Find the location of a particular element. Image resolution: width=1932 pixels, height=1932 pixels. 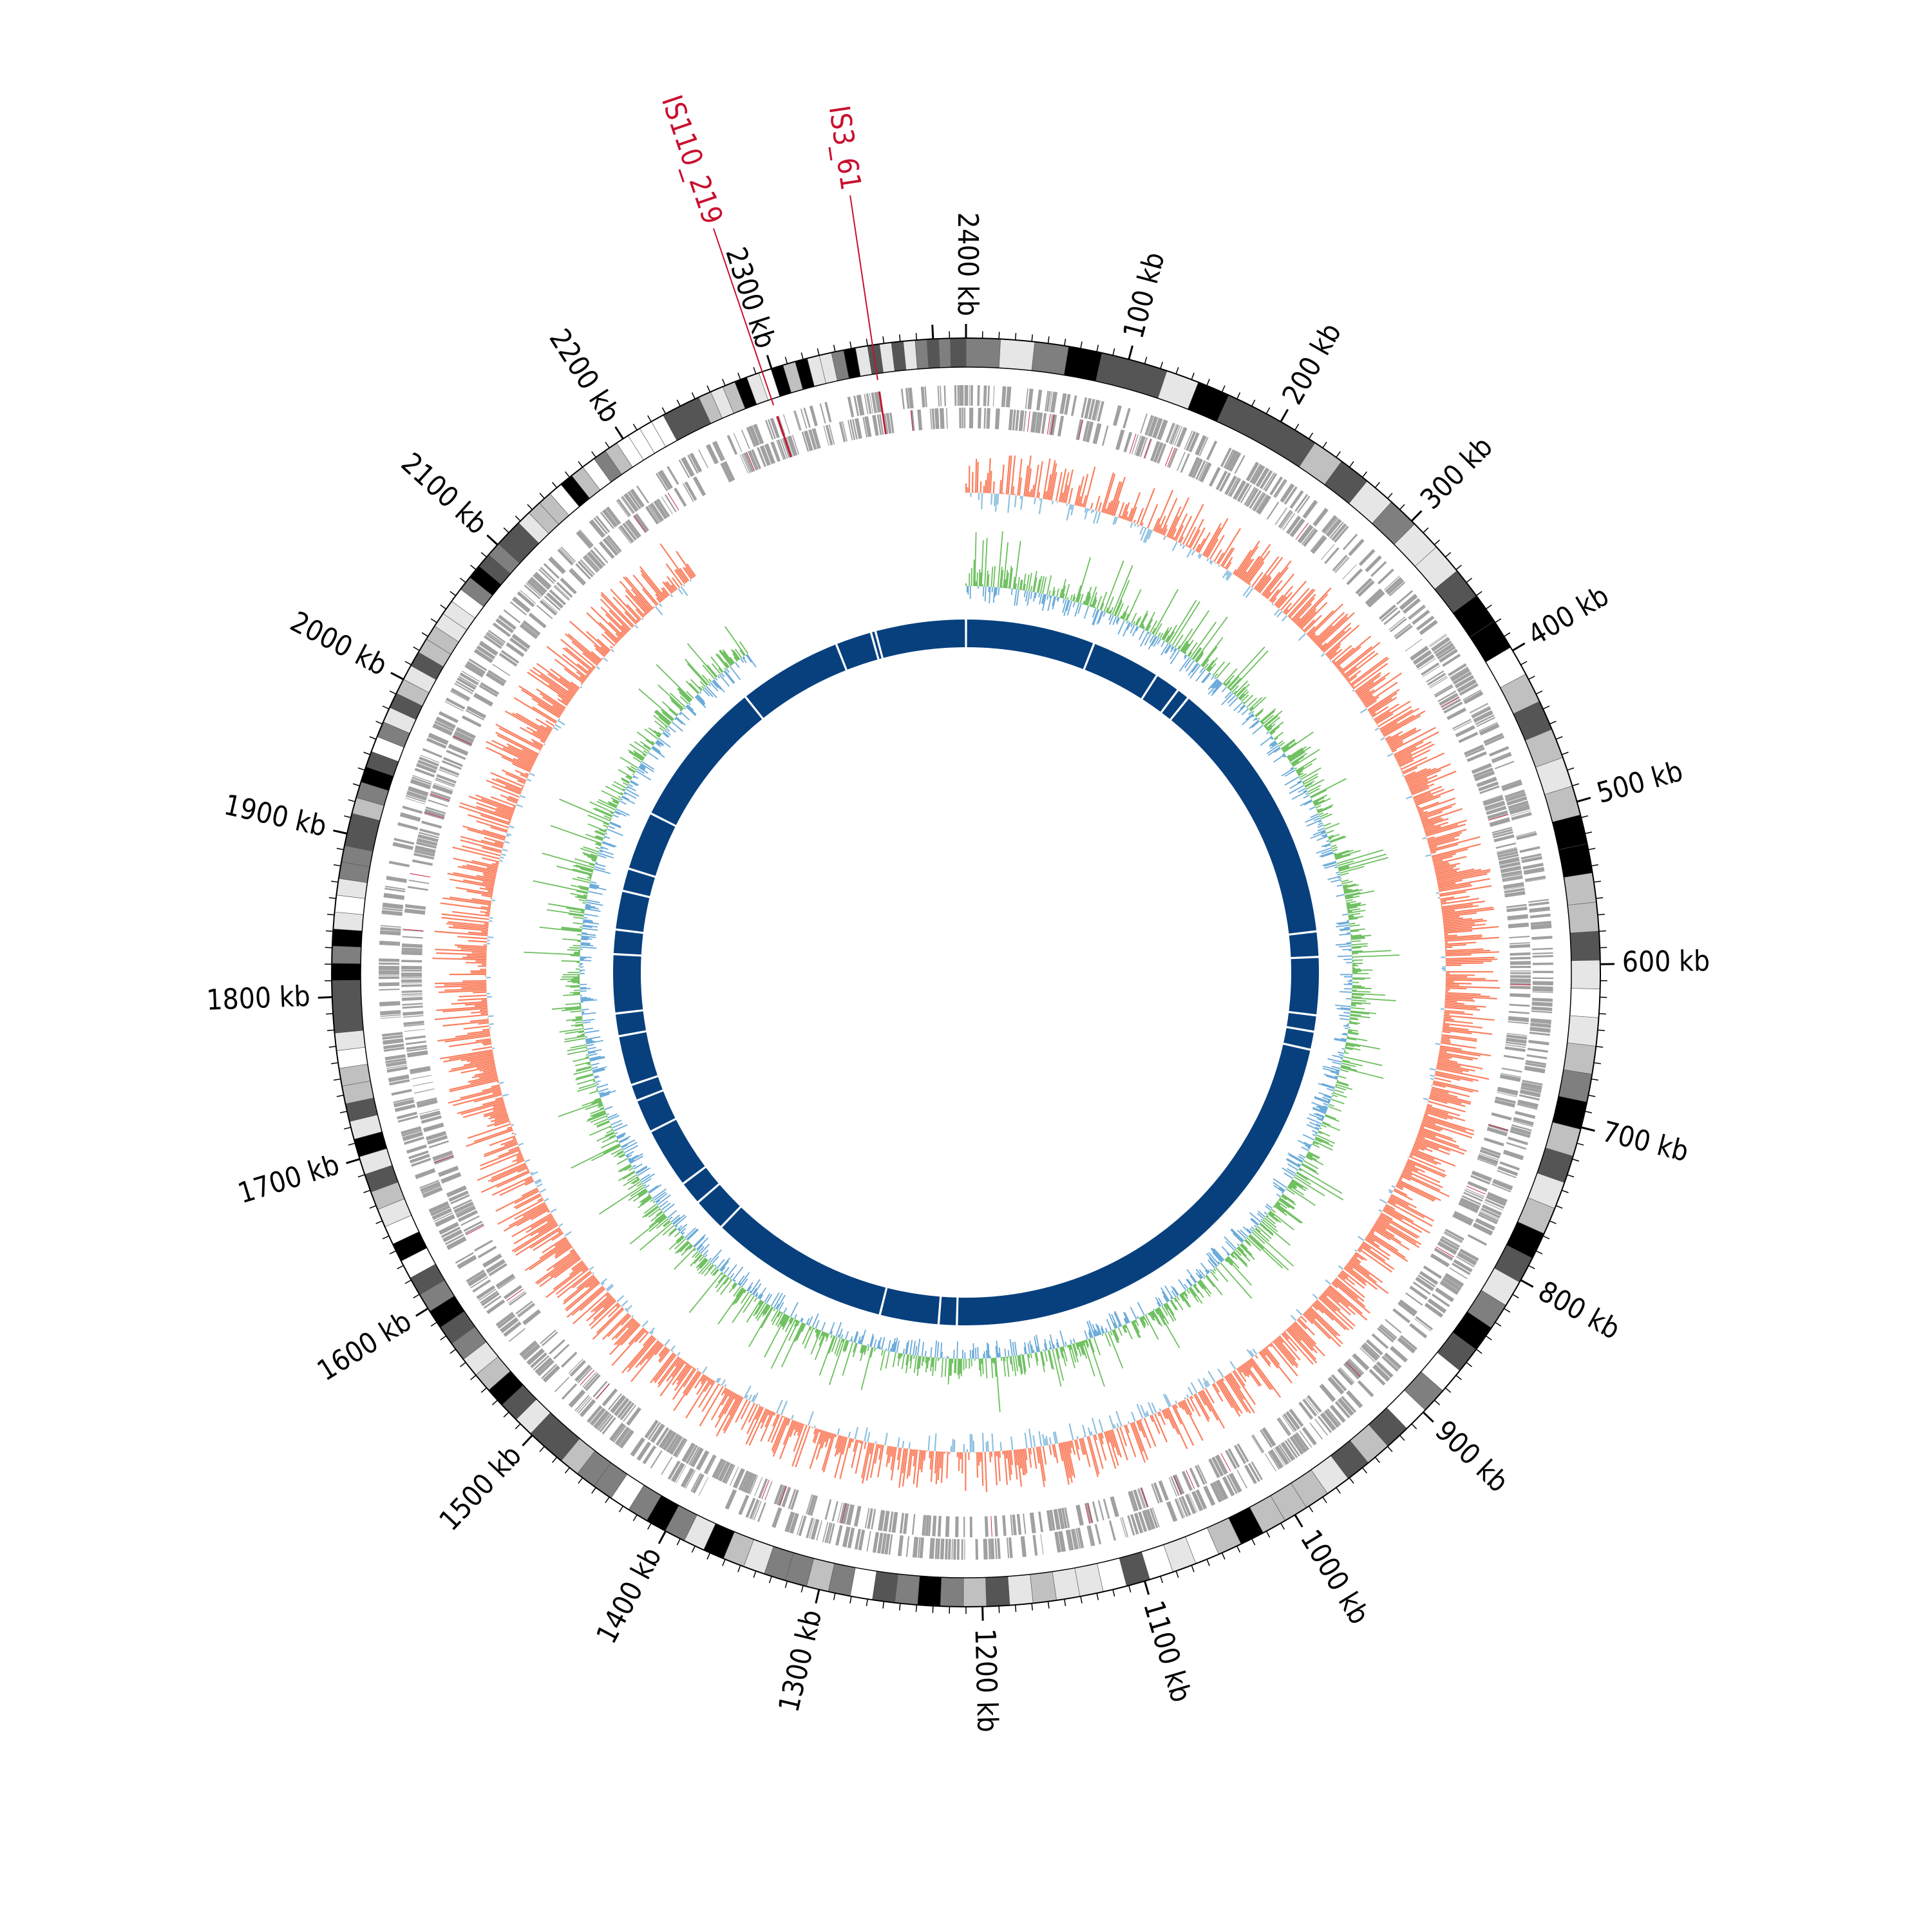

ideogram-band is located at coordinates (956, 352).